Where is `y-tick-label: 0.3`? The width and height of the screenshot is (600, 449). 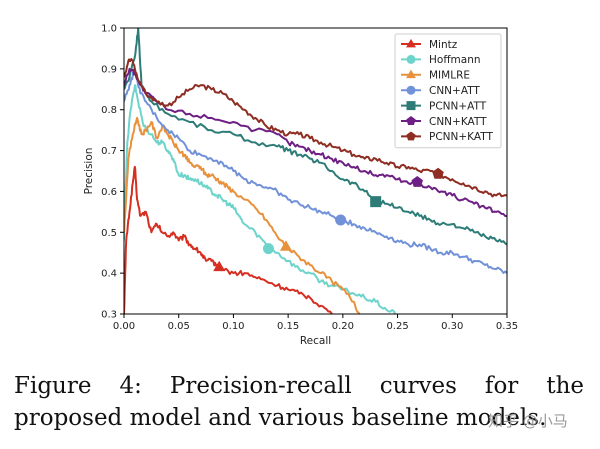
y-tick-label: 0.3 is located at coordinates (109, 315).